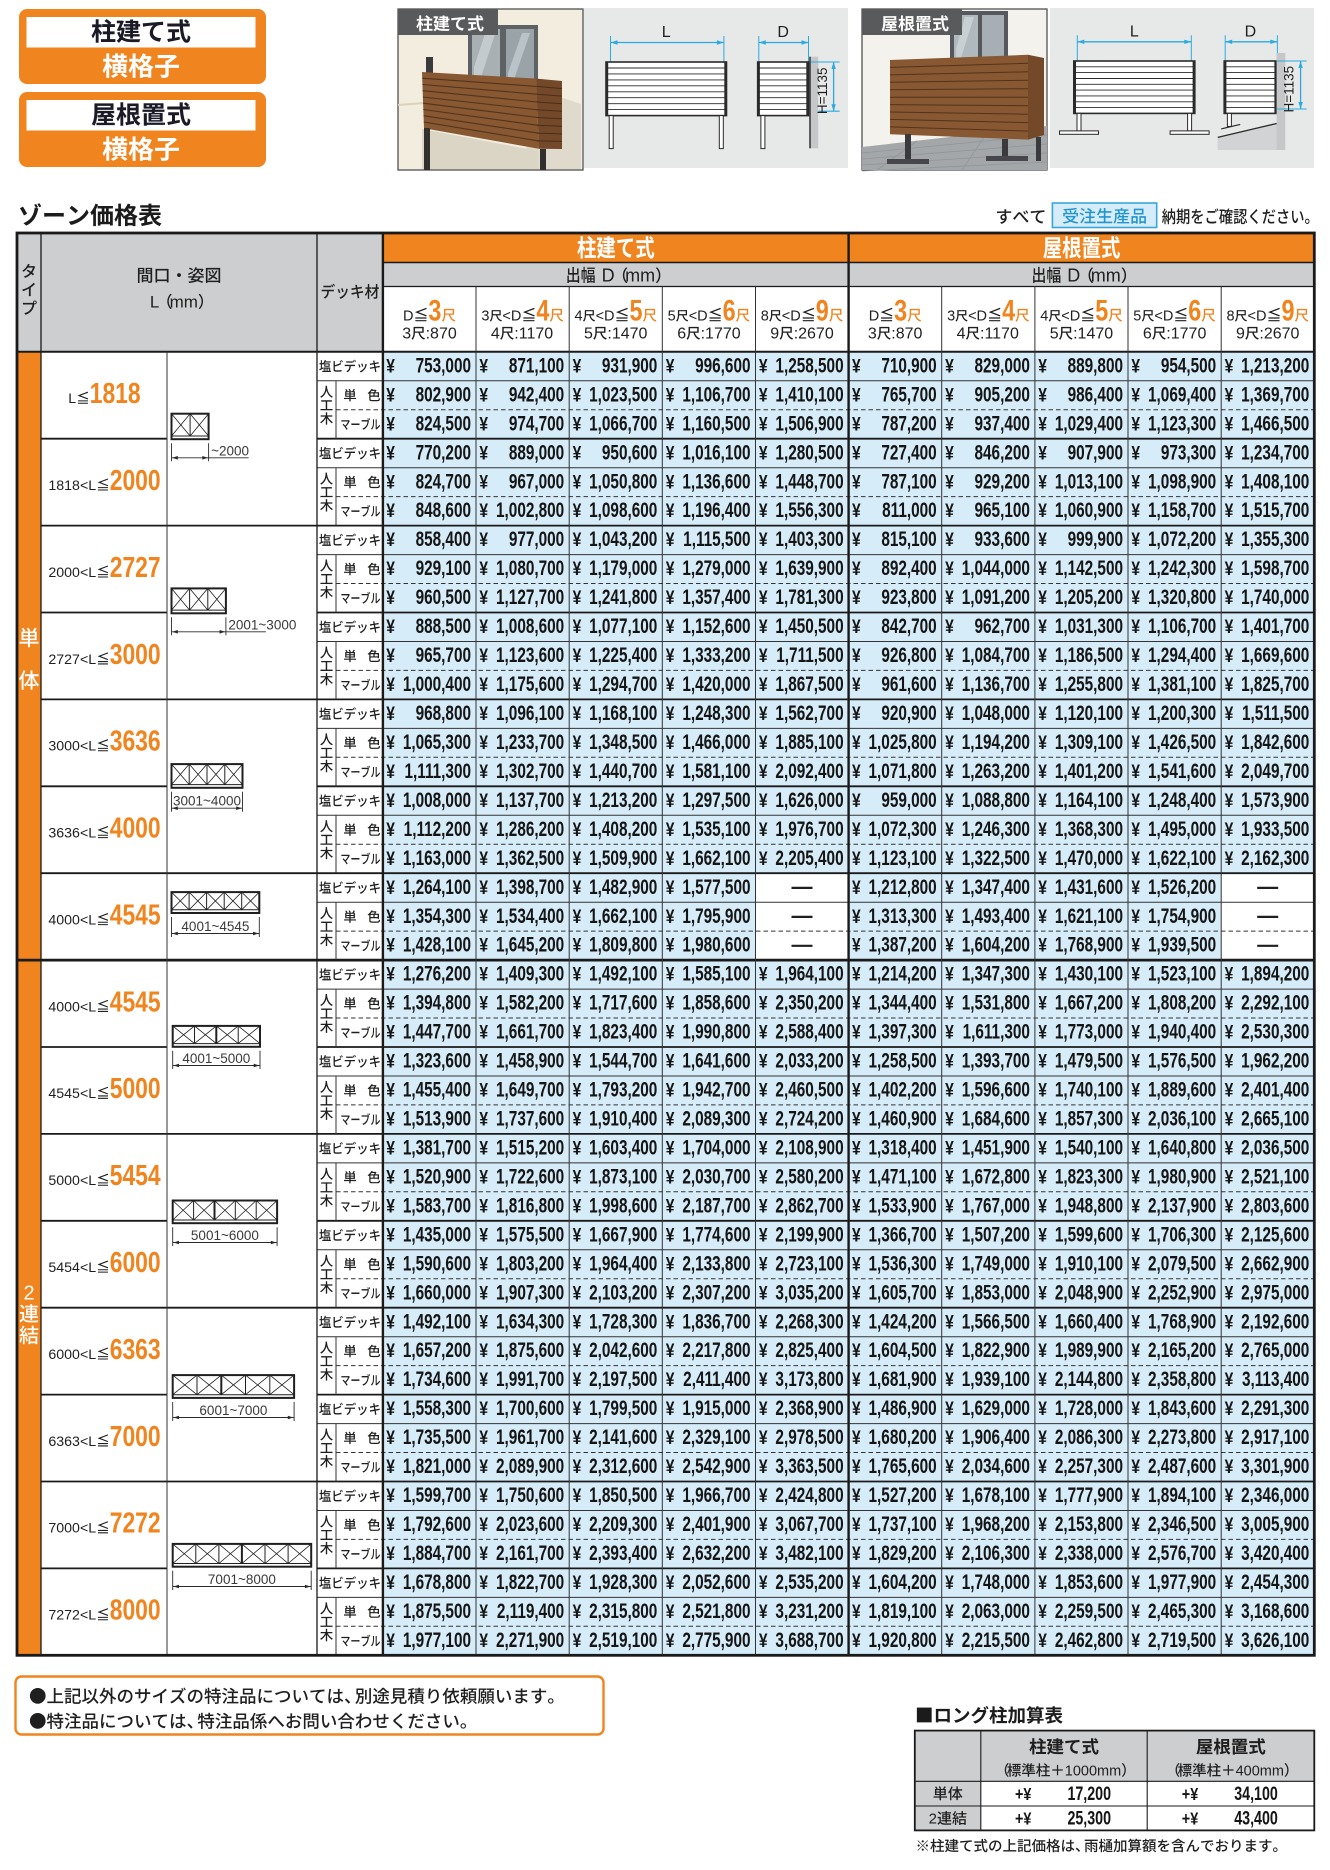 Image resolution: width=1330 pixels, height=1870 pixels. I want to click on svg-text: 1,573,900, so click(1275, 799).